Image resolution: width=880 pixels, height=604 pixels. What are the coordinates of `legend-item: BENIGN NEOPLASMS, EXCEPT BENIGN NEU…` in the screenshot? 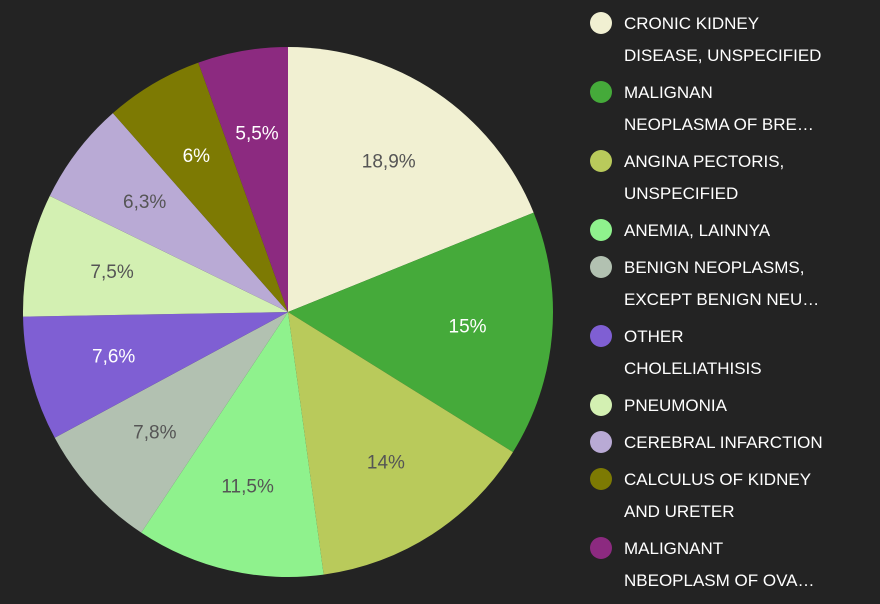 It's located at (730, 284).